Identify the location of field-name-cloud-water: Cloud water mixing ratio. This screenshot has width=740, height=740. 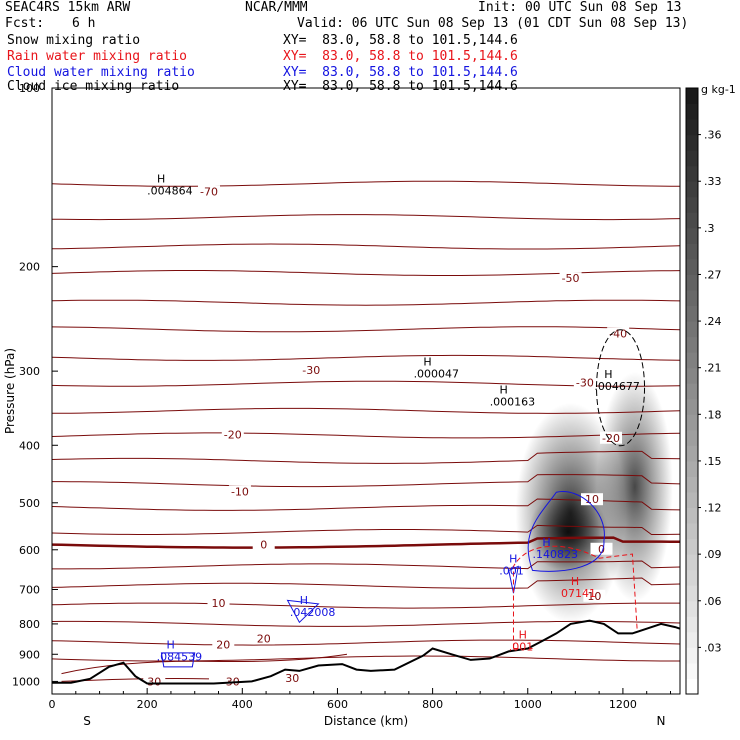
(101, 72).